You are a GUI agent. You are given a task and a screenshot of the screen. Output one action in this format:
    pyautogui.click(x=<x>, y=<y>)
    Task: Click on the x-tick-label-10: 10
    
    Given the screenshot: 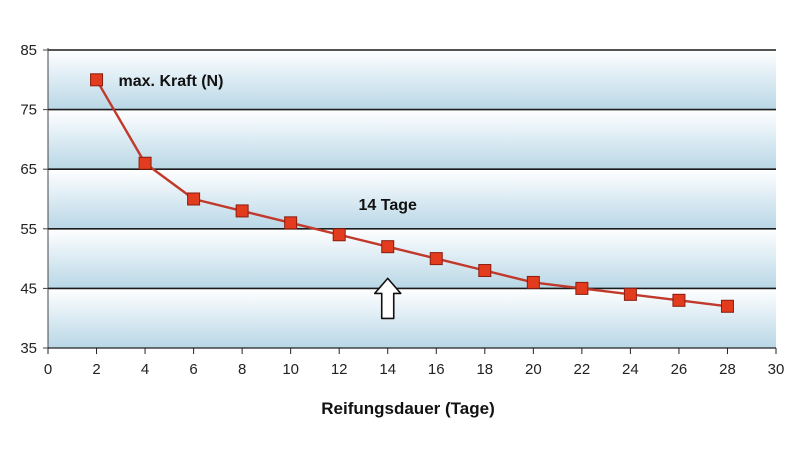 What is the action you would take?
    pyautogui.click(x=290, y=369)
    